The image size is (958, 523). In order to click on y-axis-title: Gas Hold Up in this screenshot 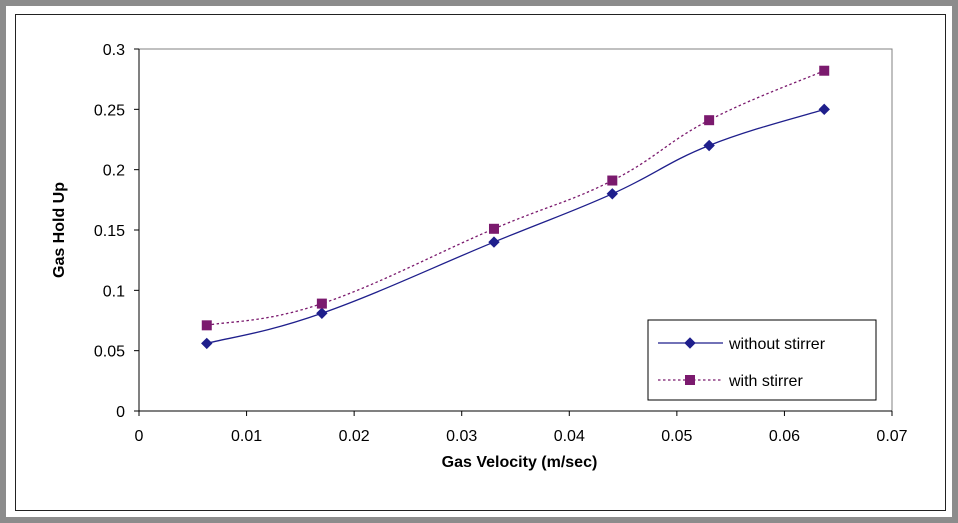, I will do `click(59, 230)`.